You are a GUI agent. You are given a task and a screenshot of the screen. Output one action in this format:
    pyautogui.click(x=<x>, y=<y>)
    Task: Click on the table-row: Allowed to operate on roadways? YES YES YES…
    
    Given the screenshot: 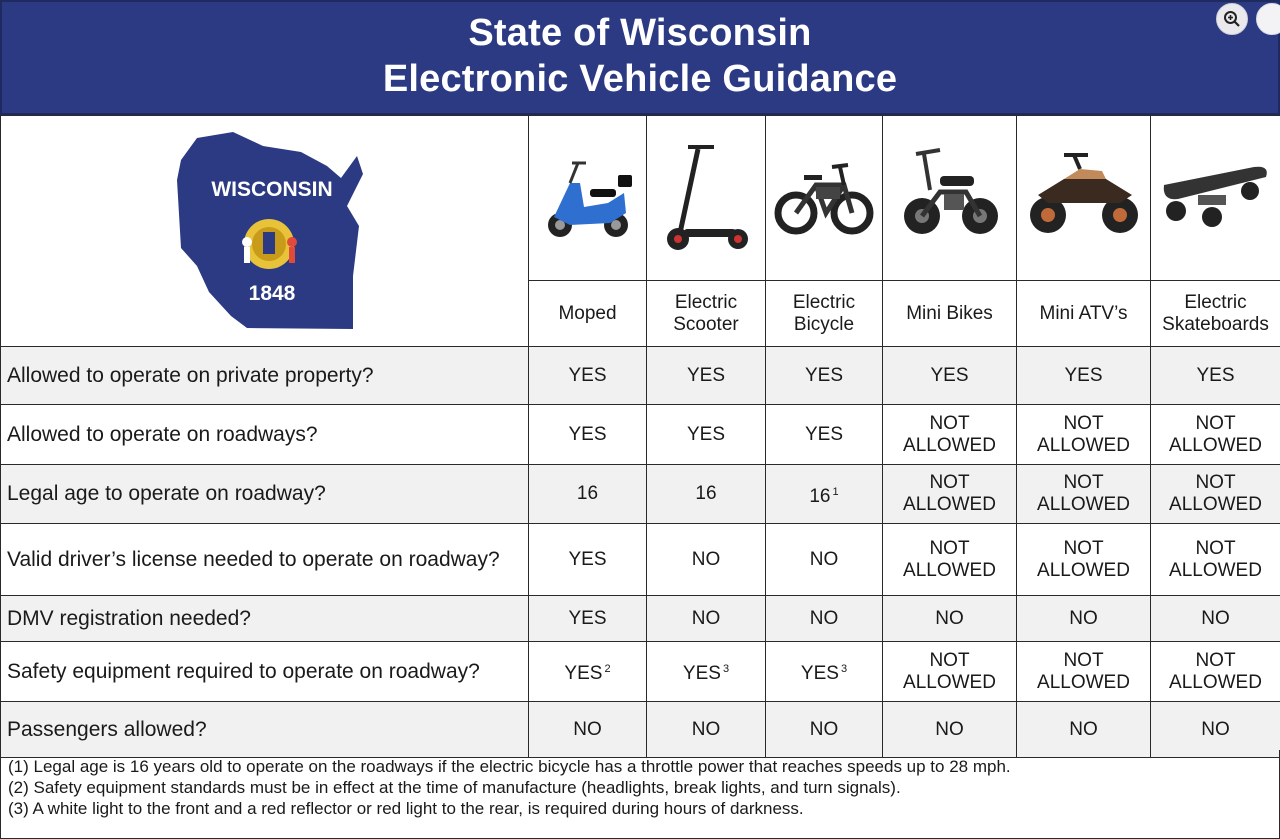 What is the action you would take?
    pyautogui.click(x=640, y=434)
    